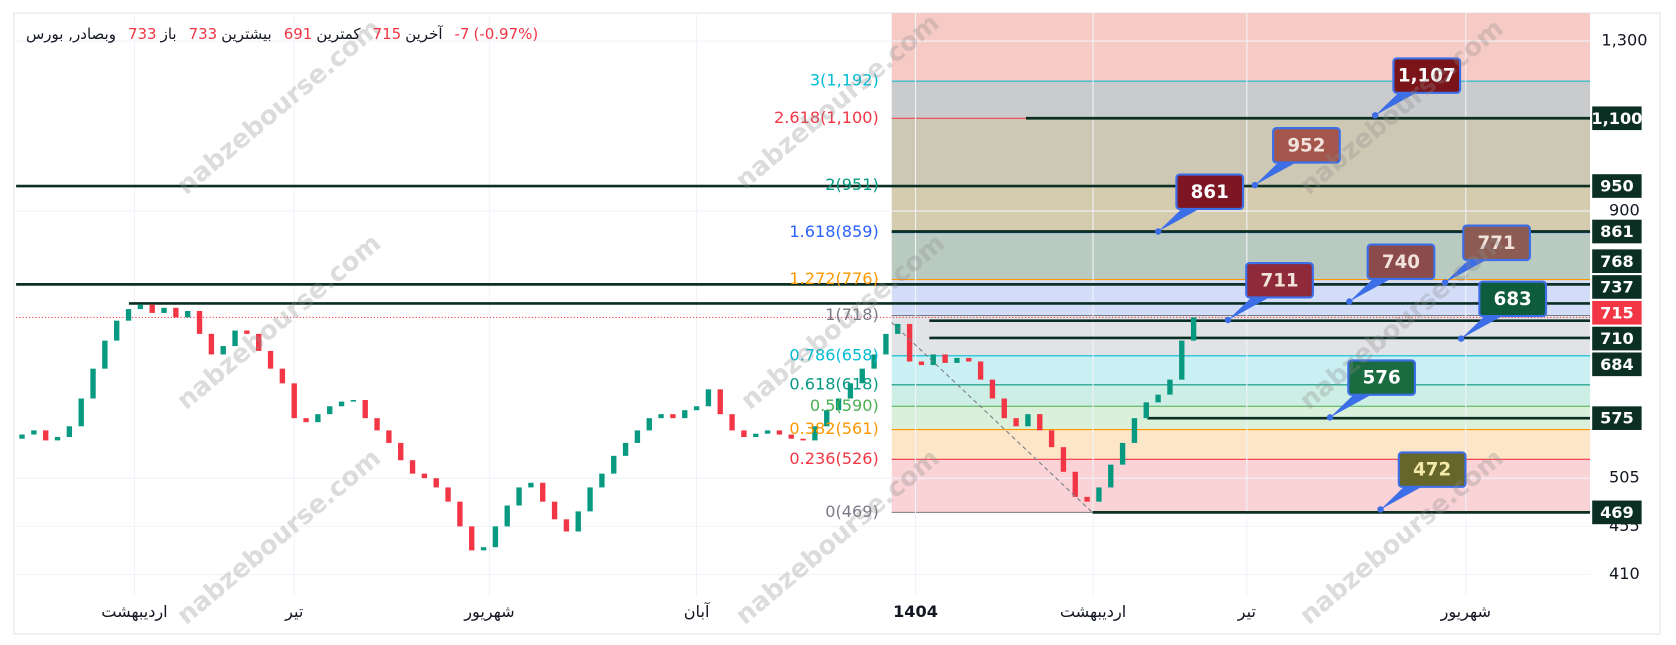 The width and height of the screenshot is (1676, 645). I want to click on callout-label: 711, so click(1280, 280).